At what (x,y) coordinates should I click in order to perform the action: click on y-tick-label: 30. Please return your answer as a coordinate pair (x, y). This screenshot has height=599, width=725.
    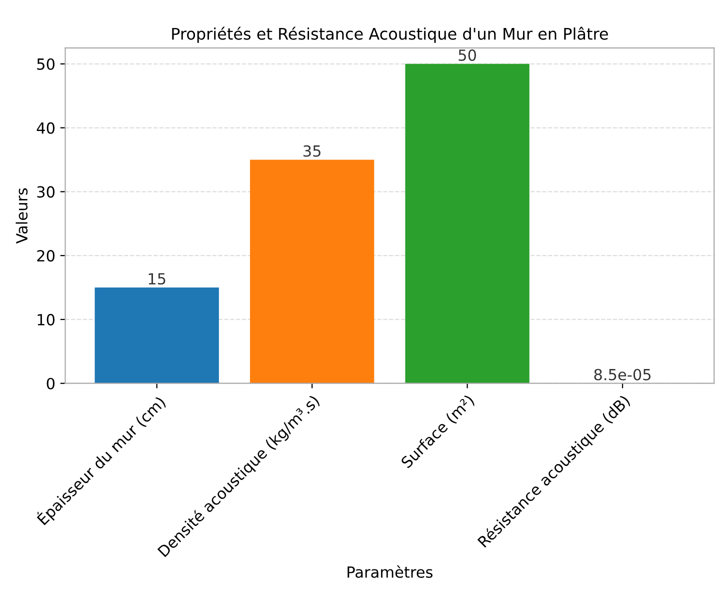
    Looking at the image, I should click on (46, 192).